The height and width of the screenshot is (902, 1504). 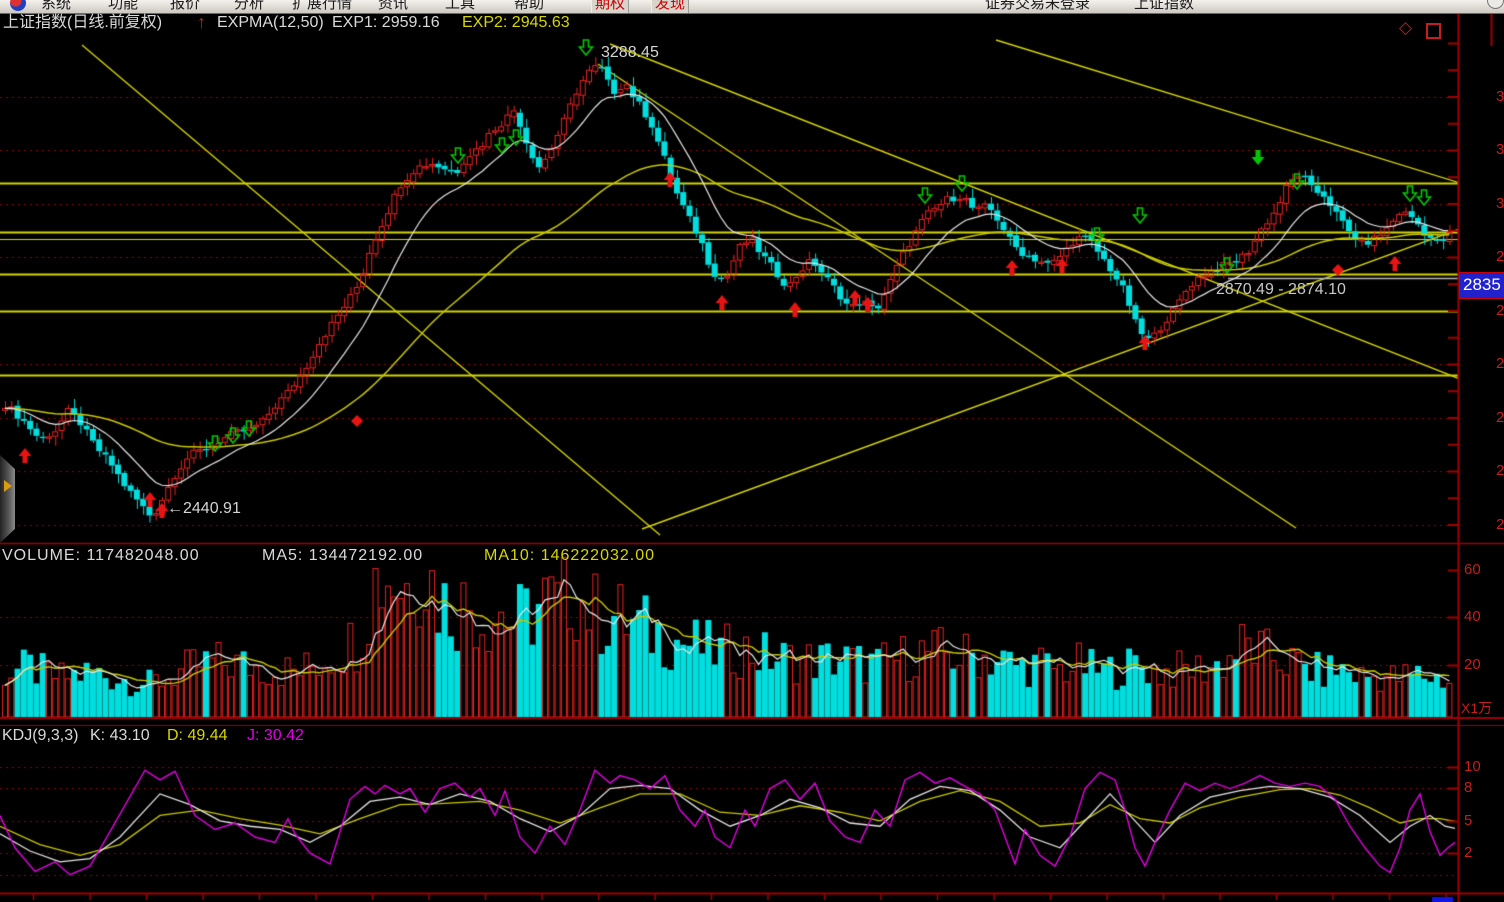 I want to click on menu-item-6: 工具, so click(x=460, y=6).